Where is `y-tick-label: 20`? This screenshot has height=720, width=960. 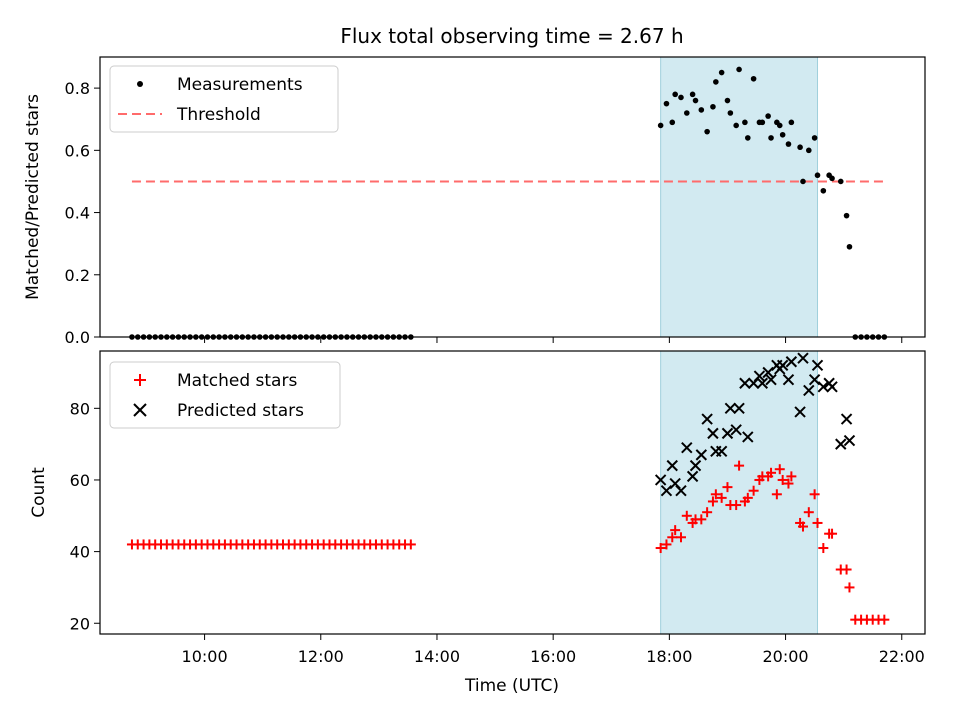 y-tick-label: 20 is located at coordinates (80, 623).